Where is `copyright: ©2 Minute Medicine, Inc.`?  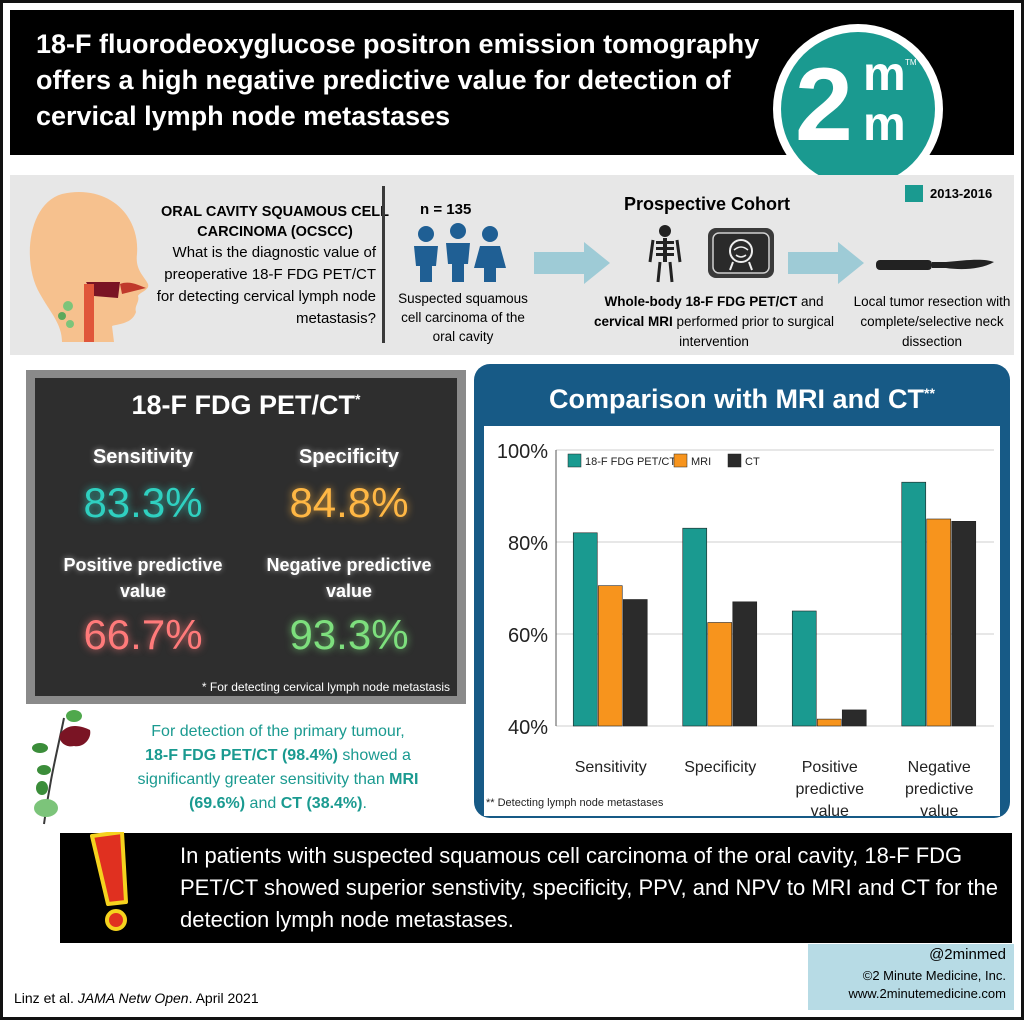 copyright: ©2 Minute Medicine, Inc. is located at coordinates (934, 975).